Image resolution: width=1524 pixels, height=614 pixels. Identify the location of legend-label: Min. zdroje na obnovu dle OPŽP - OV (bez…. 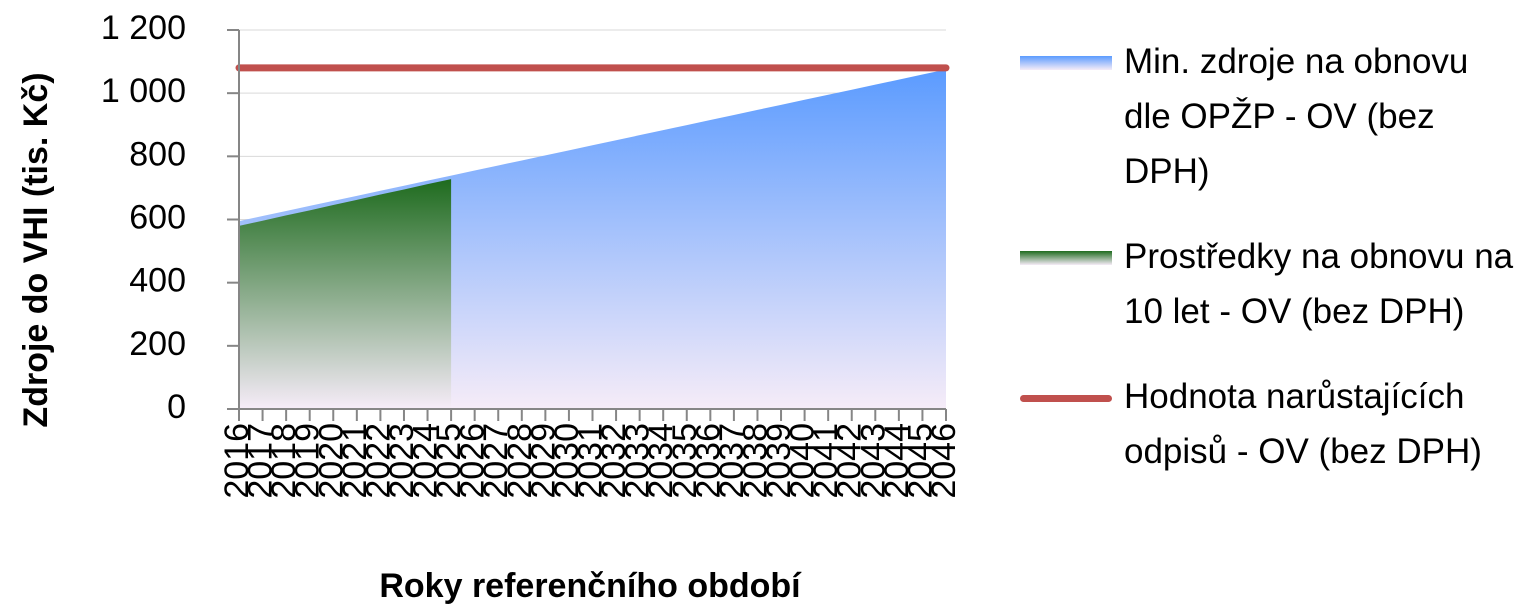
(1296, 116).